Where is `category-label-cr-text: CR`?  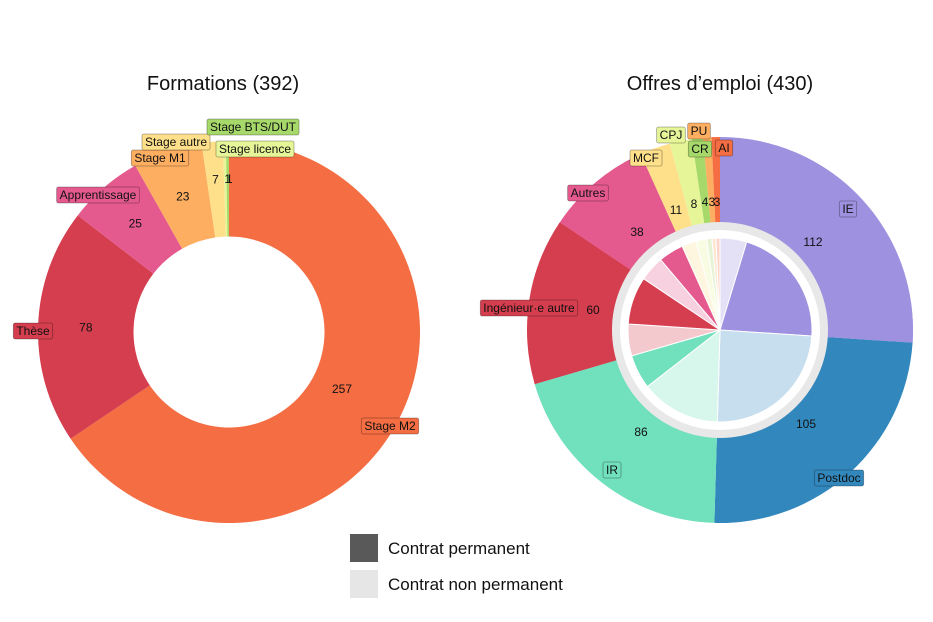
category-label-cr-text: CR is located at coordinates (700, 149).